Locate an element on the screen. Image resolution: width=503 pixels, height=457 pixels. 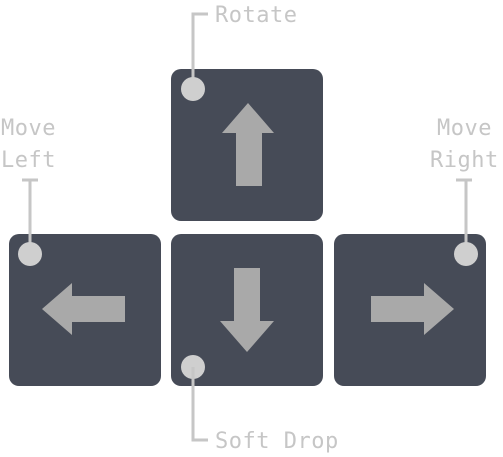
callout-move-left-label-line1: Move is located at coordinates (28, 128).